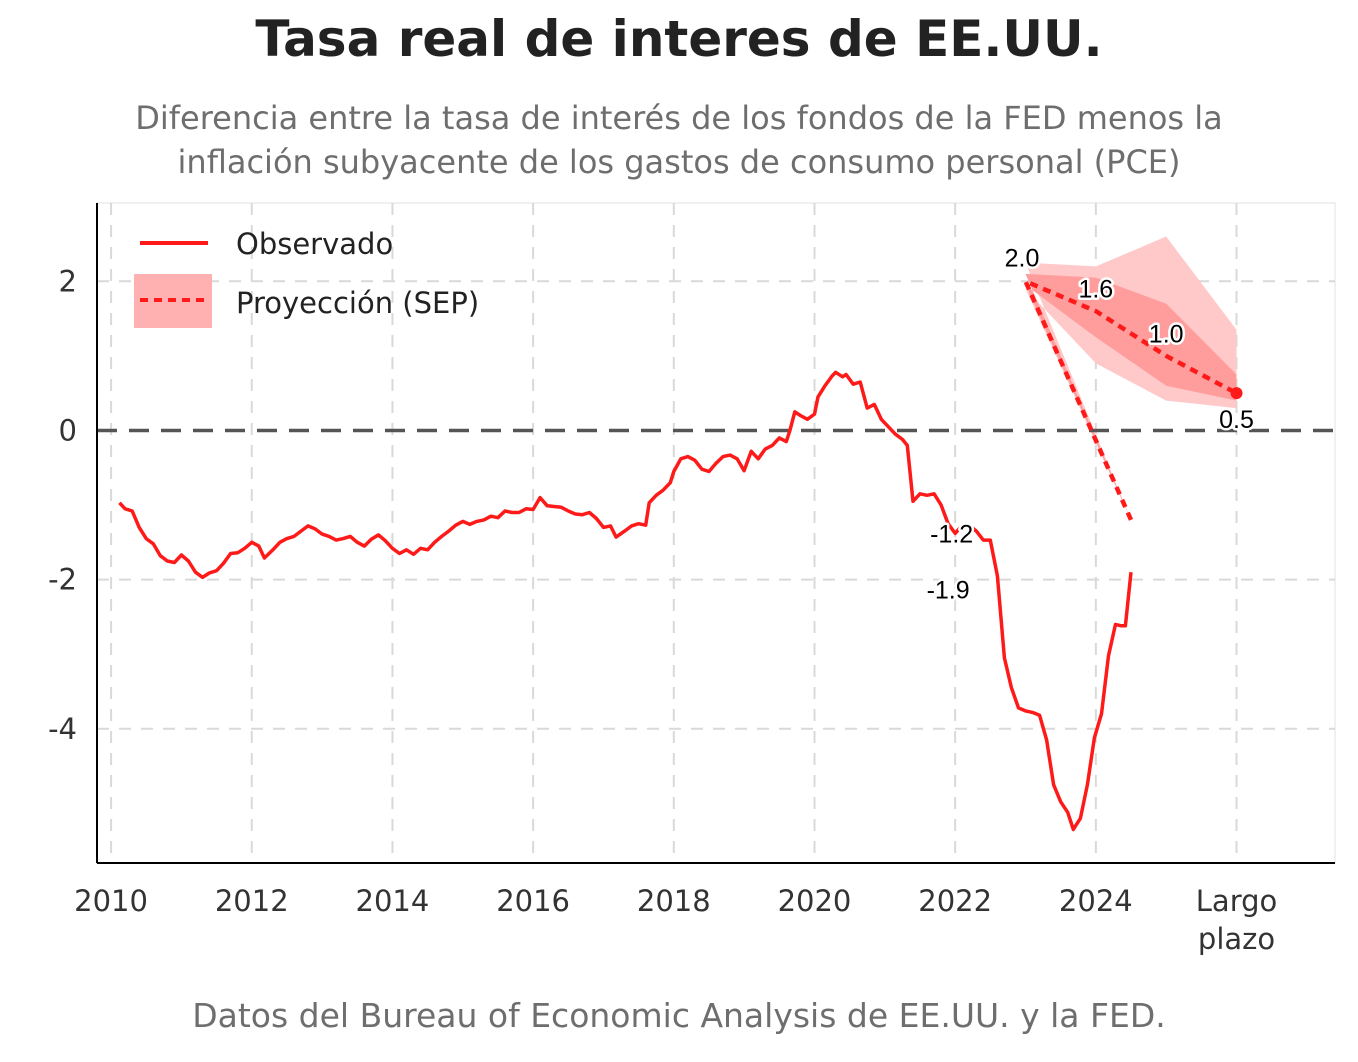  Describe the element at coordinates (948, 590) in the screenshot. I see `data-label-5: -1.9` at that location.